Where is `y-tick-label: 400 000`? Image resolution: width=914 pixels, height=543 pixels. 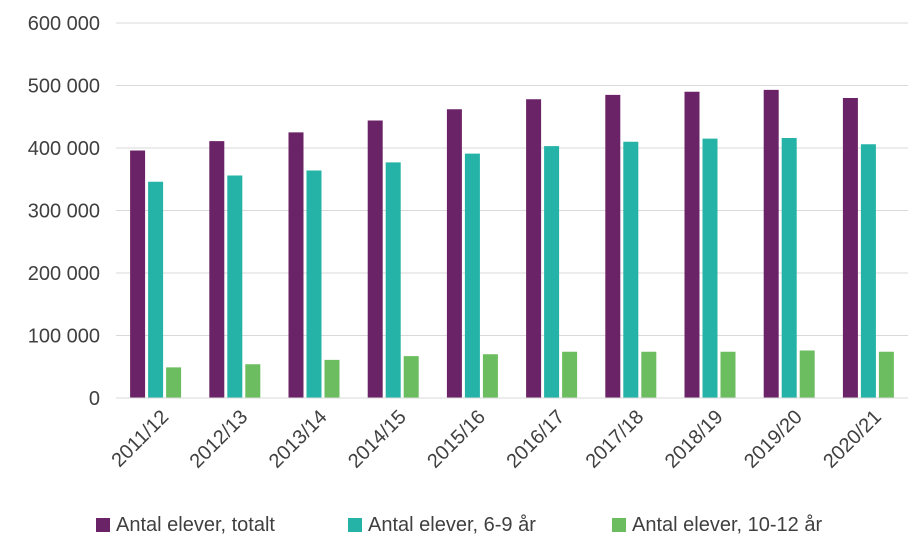
y-tick-label: 400 000 is located at coordinates (64, 149).